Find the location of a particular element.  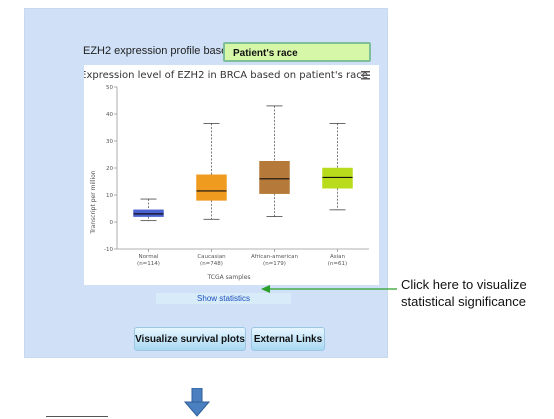

down-arrow-icon is located at coordinates (197, 402).